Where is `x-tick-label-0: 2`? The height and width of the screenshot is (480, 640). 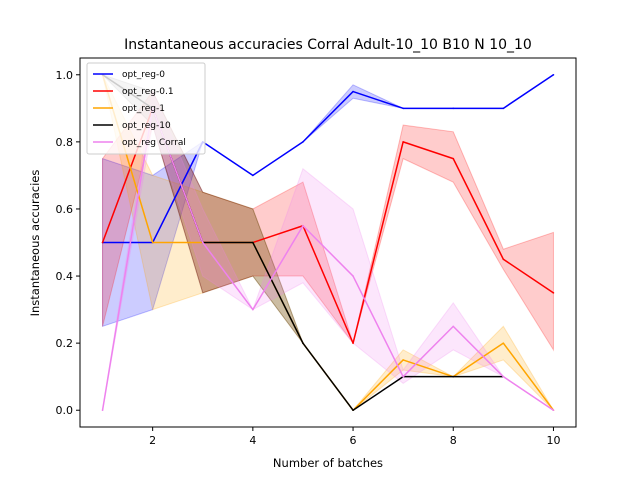 x-tick-label-0: 2 is located at coordinates (152, 440).